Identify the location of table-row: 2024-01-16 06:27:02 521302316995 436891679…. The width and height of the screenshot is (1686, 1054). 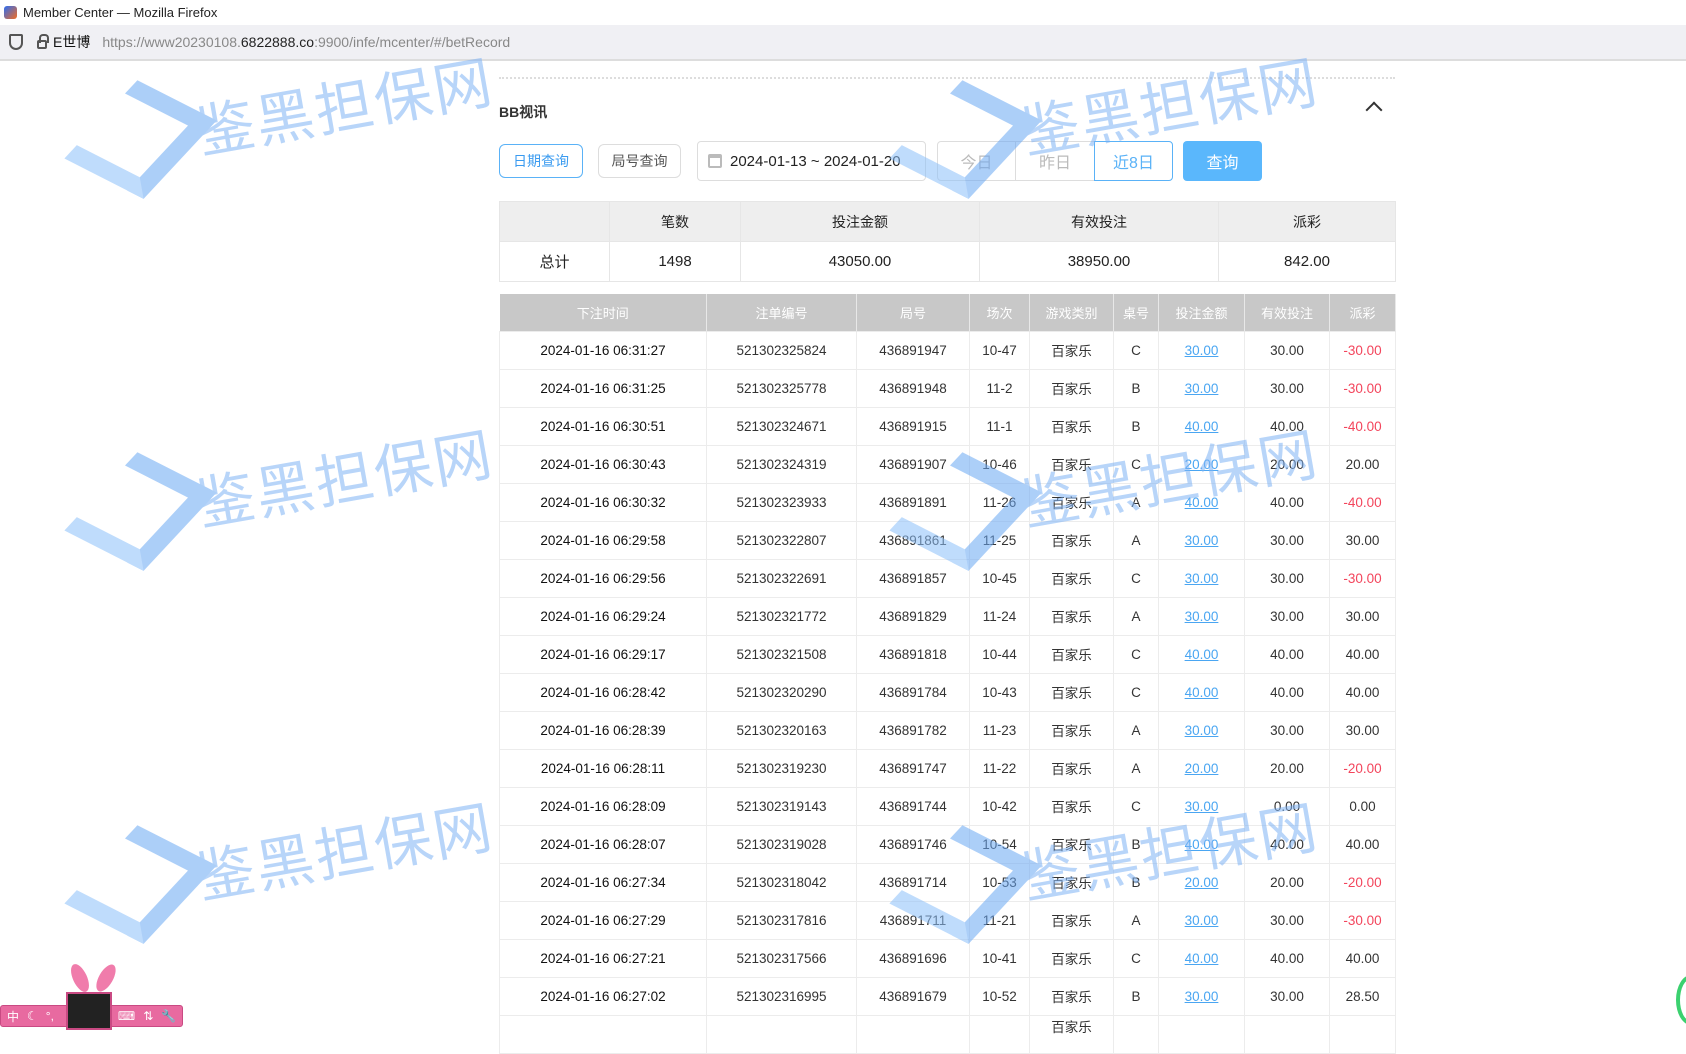
(947, 996).